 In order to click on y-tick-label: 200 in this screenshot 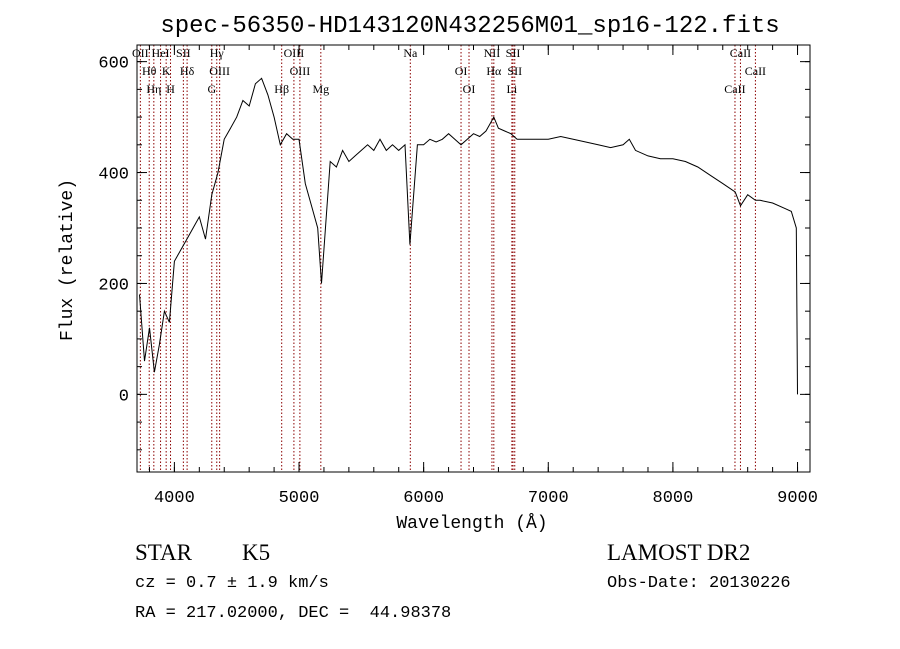, I will do `click(113, 285)`.